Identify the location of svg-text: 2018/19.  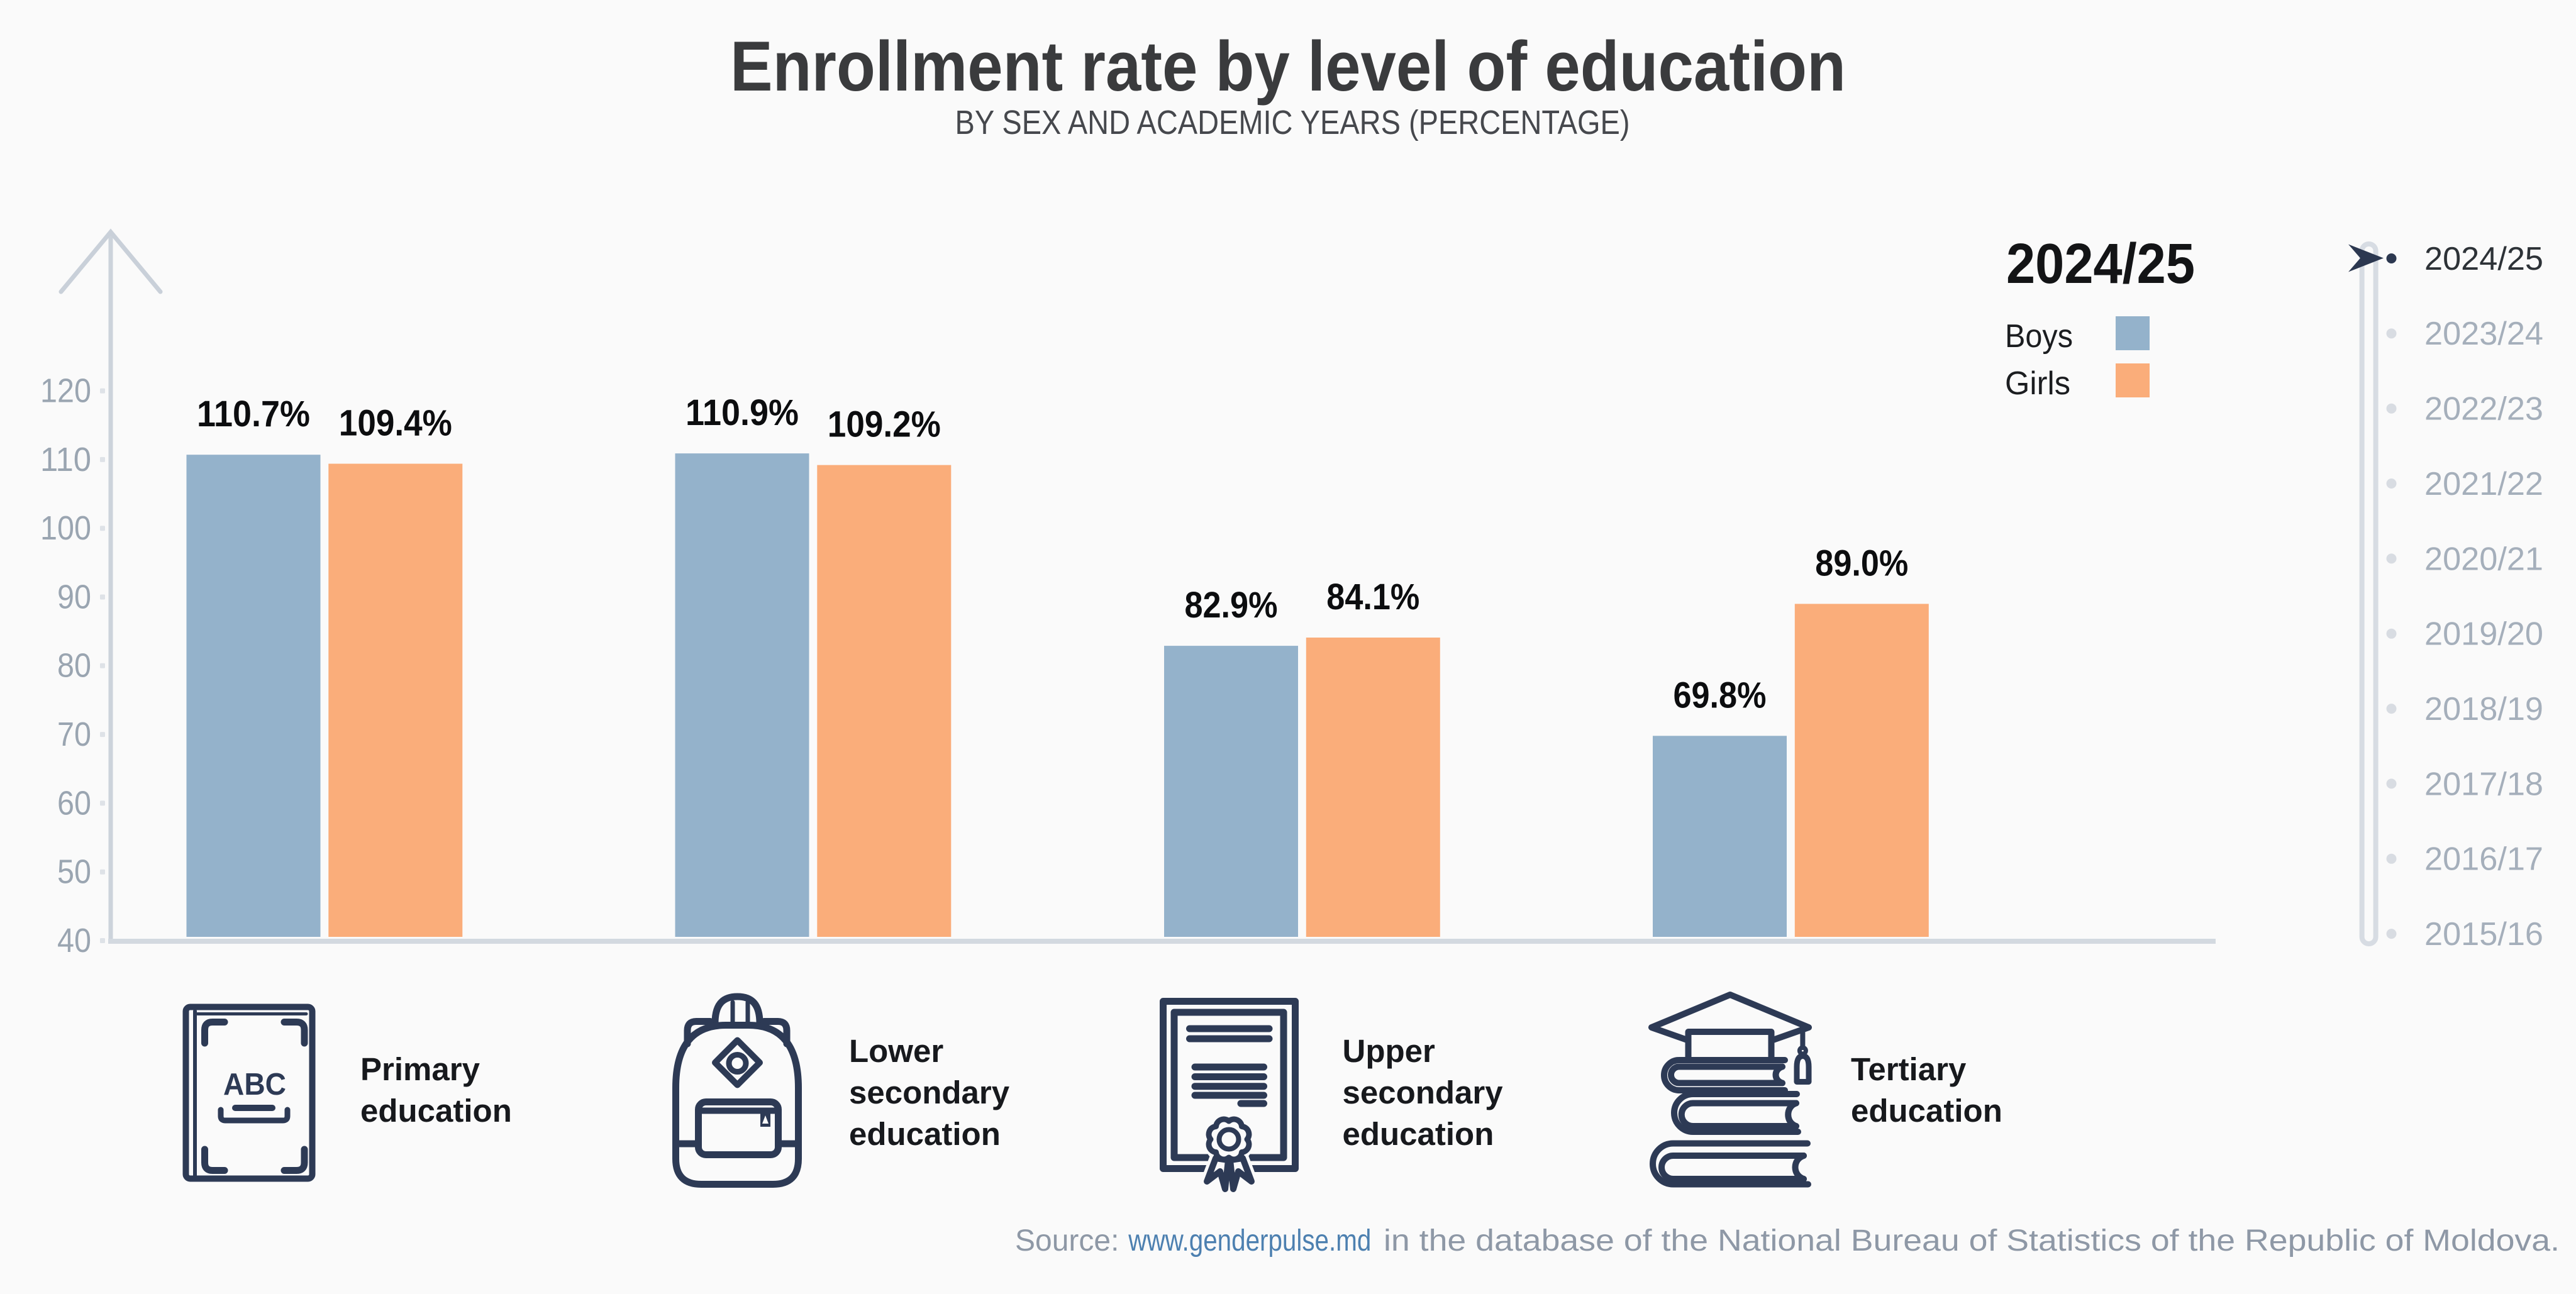
(2483, 709).